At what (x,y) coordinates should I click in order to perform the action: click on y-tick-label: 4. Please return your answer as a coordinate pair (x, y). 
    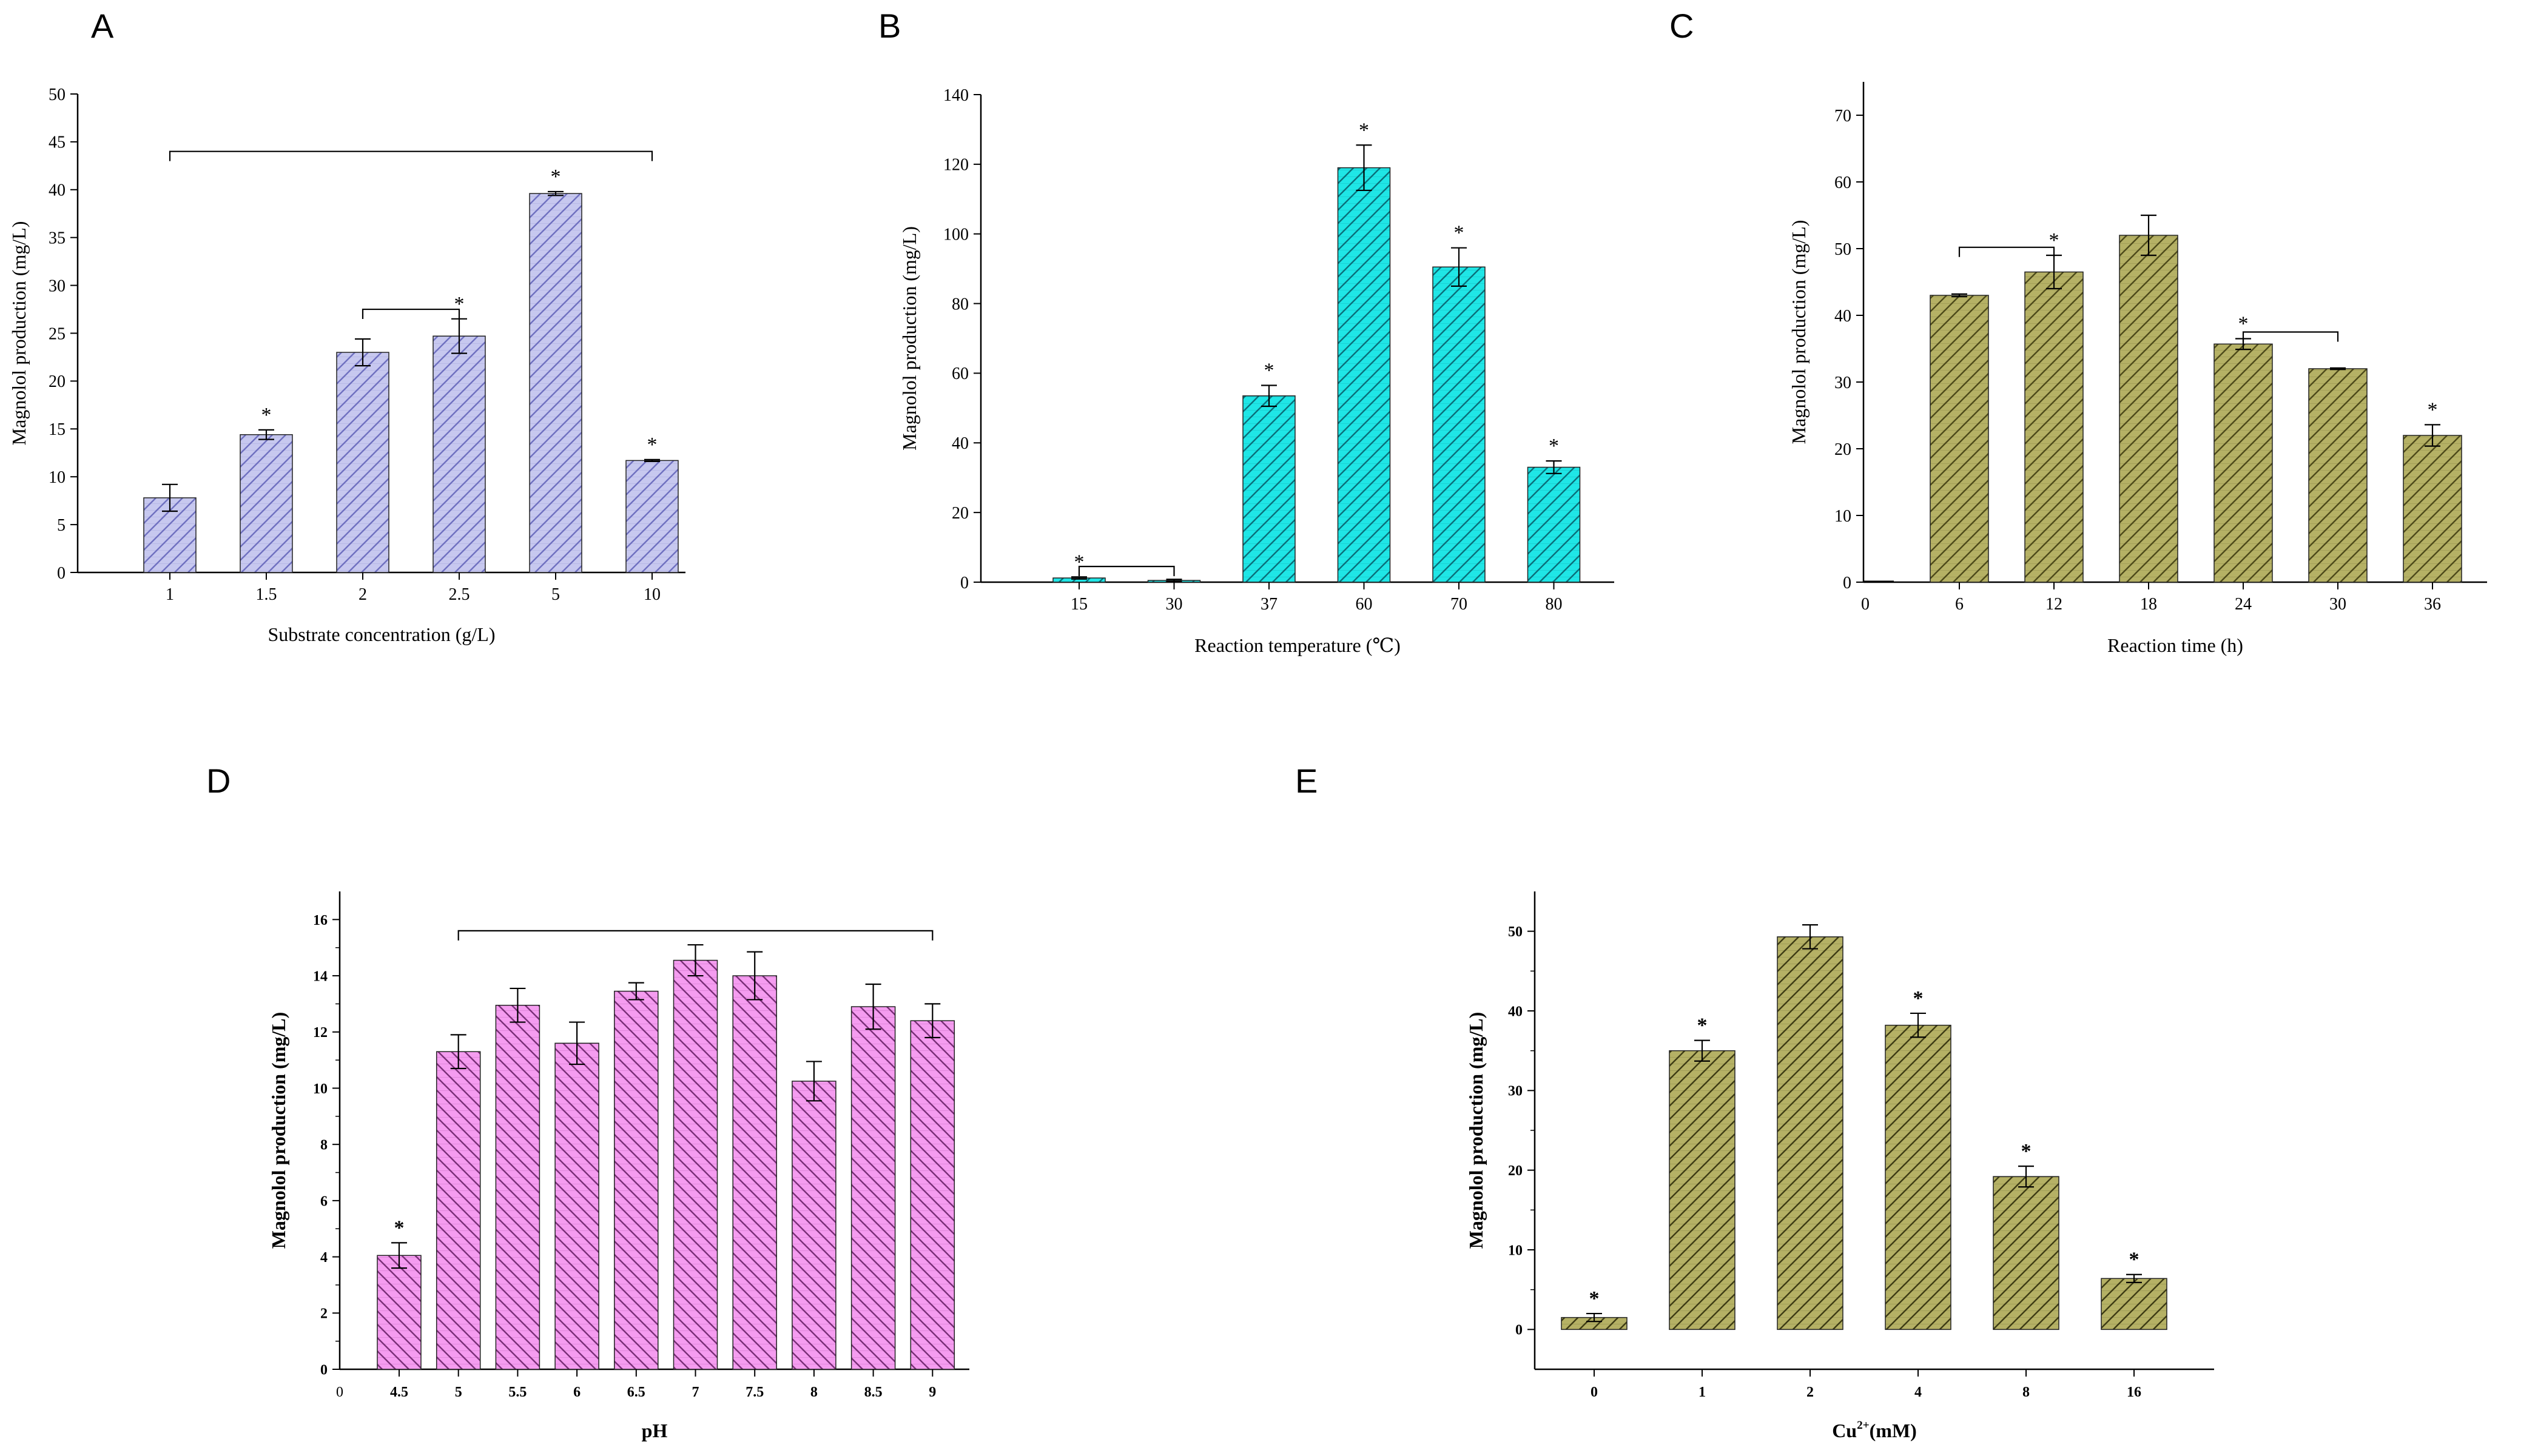
    Looking at the image, I should click on (324, 1258).